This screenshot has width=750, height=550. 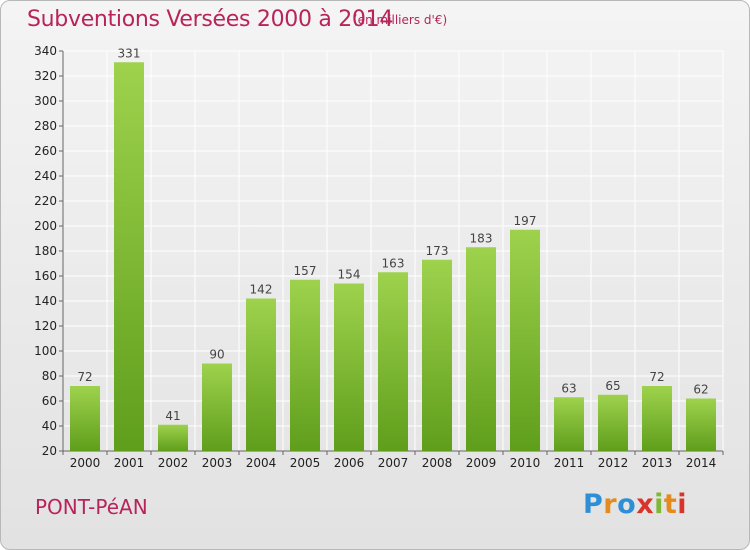 I want to click on bar-value-label: 197, so click(x=525, y=221).